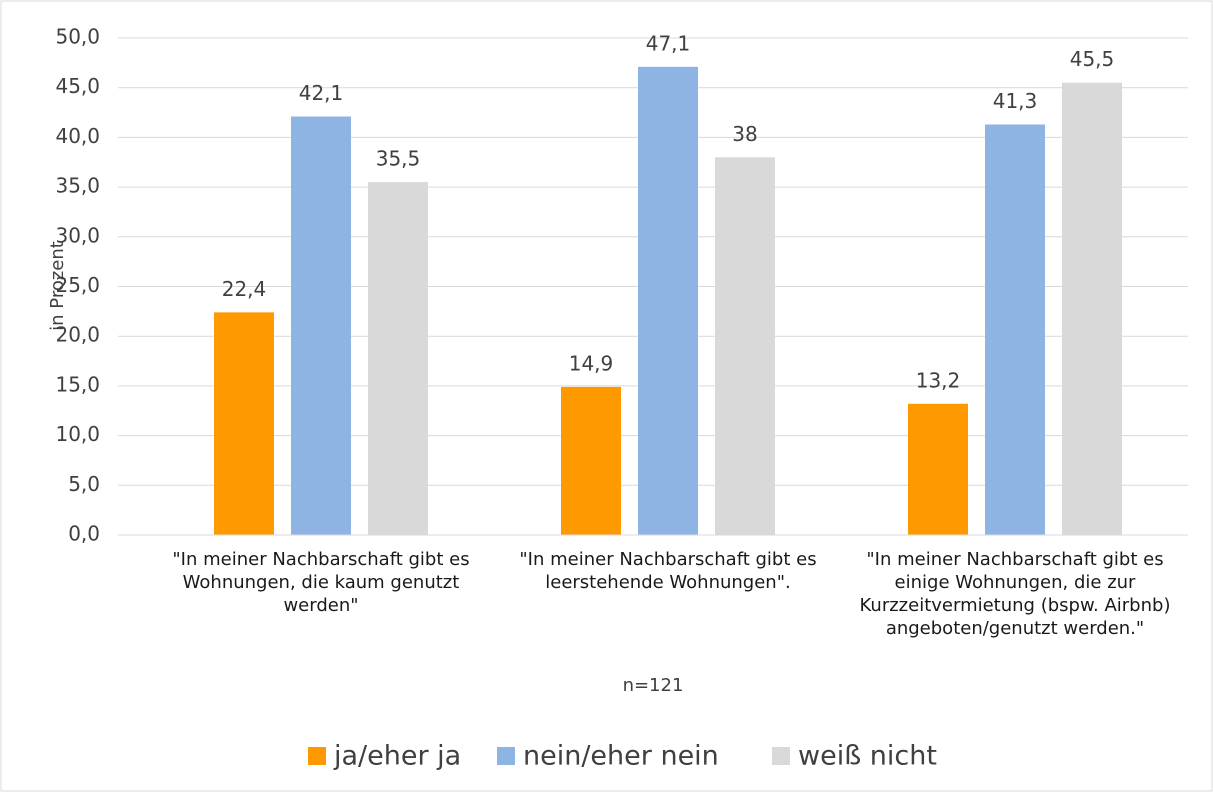  What do you see at coordinates (77, 384) in the screenshot?
I see `y-tick-label: 15,0` at bounding box center [77, 384].